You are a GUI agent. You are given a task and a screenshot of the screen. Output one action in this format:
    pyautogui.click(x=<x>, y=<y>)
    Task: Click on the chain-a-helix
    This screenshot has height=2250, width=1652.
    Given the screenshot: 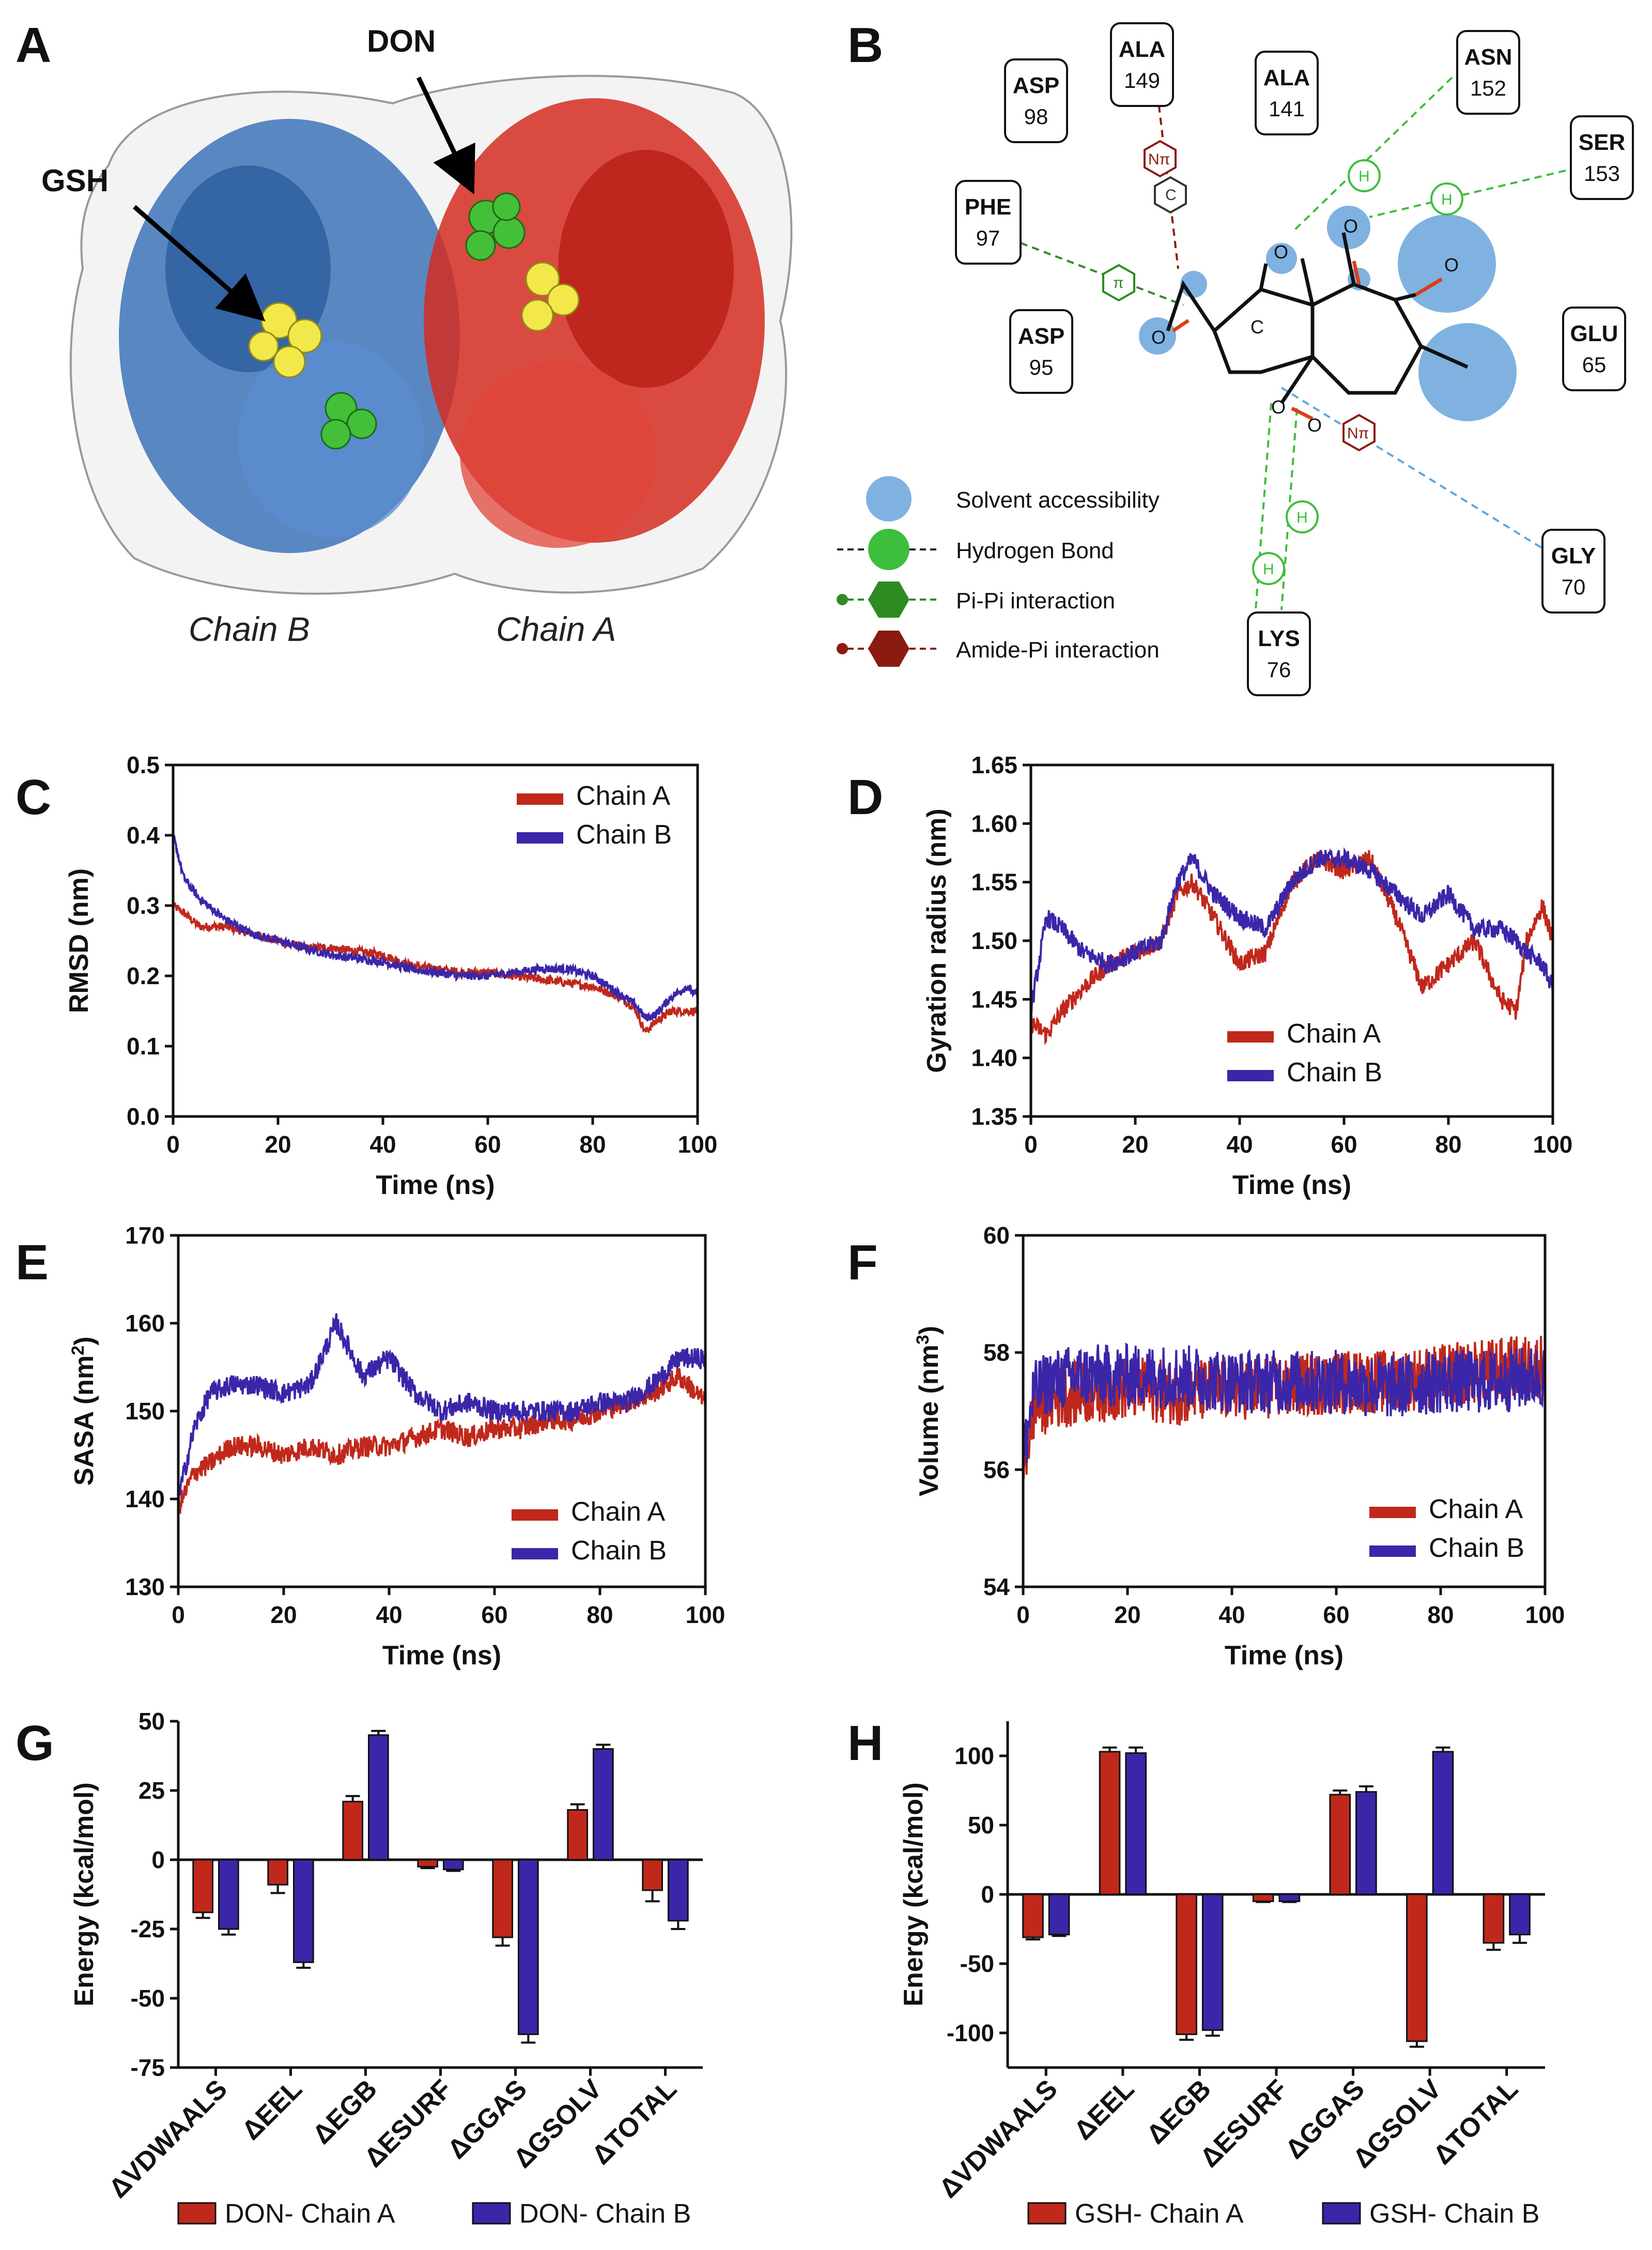 What is the action you would take?
    pyautogui.click(x=646, y=269)
    